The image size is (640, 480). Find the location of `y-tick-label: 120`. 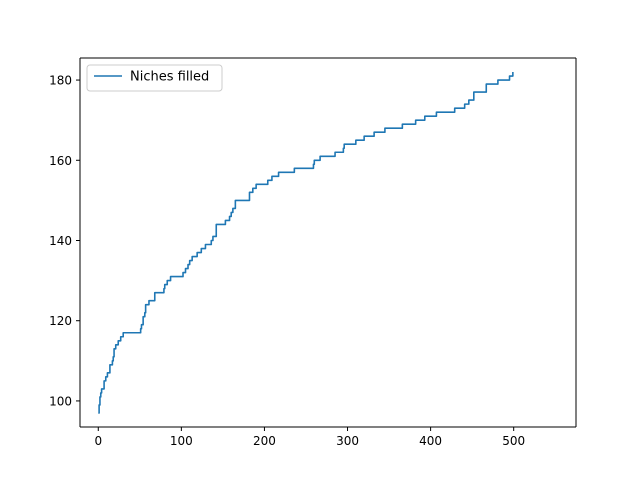

y-tick-label: 120 is located at coordinates (60, 321).